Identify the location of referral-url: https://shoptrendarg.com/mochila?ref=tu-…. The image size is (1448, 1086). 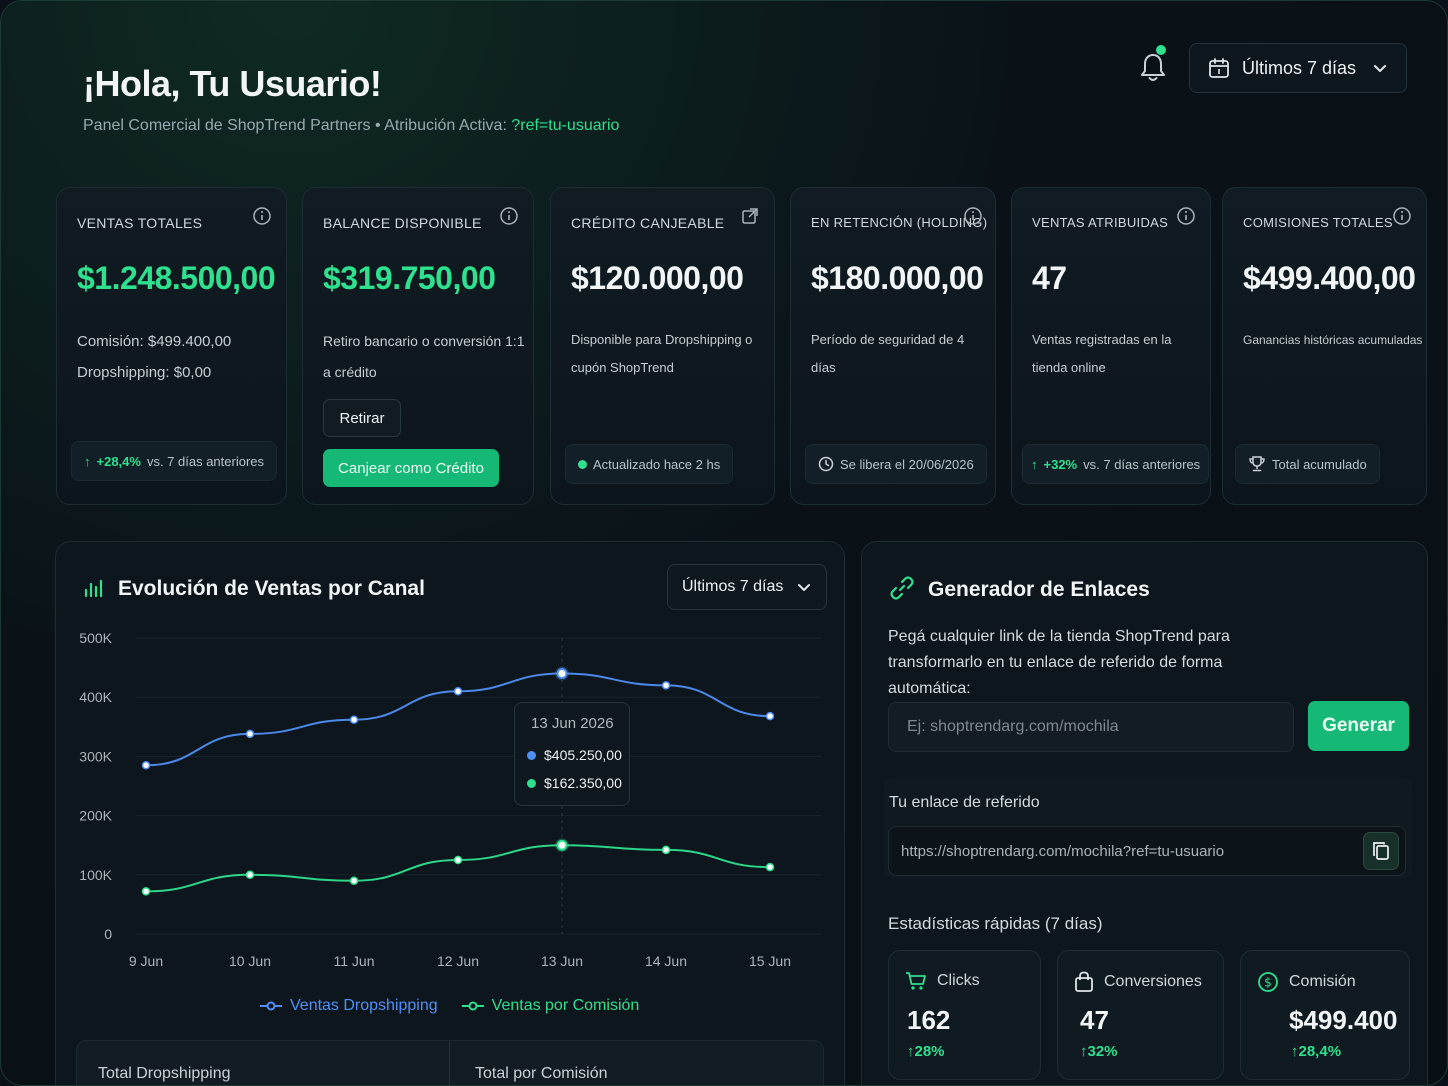
(1063, 851).